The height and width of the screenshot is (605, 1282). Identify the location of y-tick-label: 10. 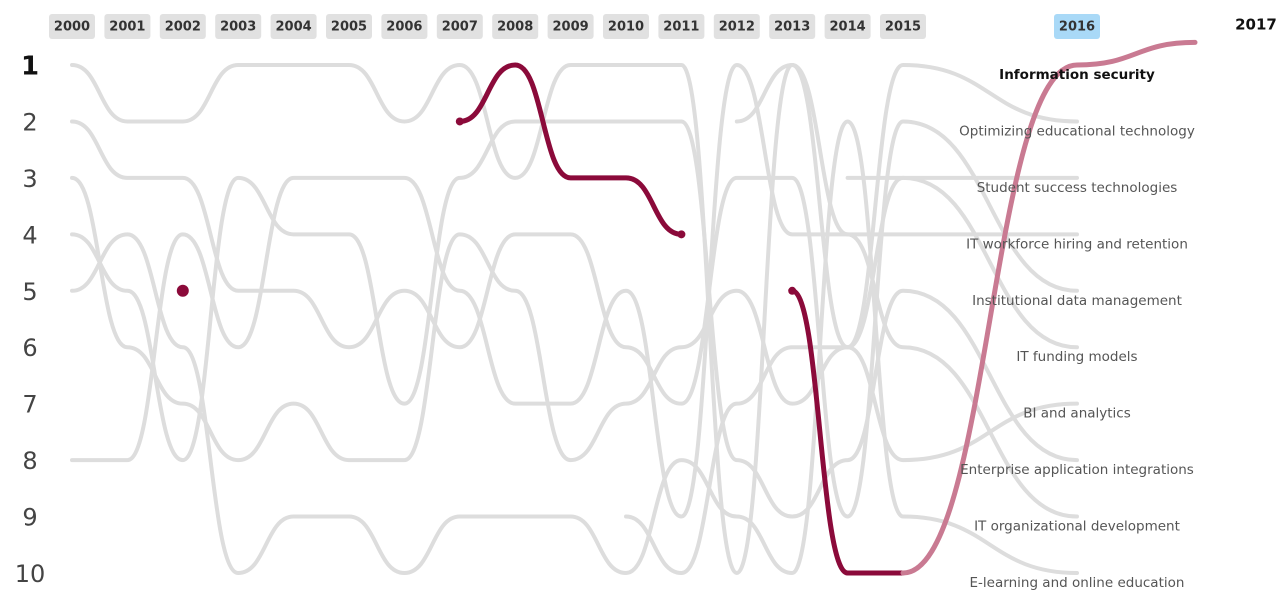
(30, 574).